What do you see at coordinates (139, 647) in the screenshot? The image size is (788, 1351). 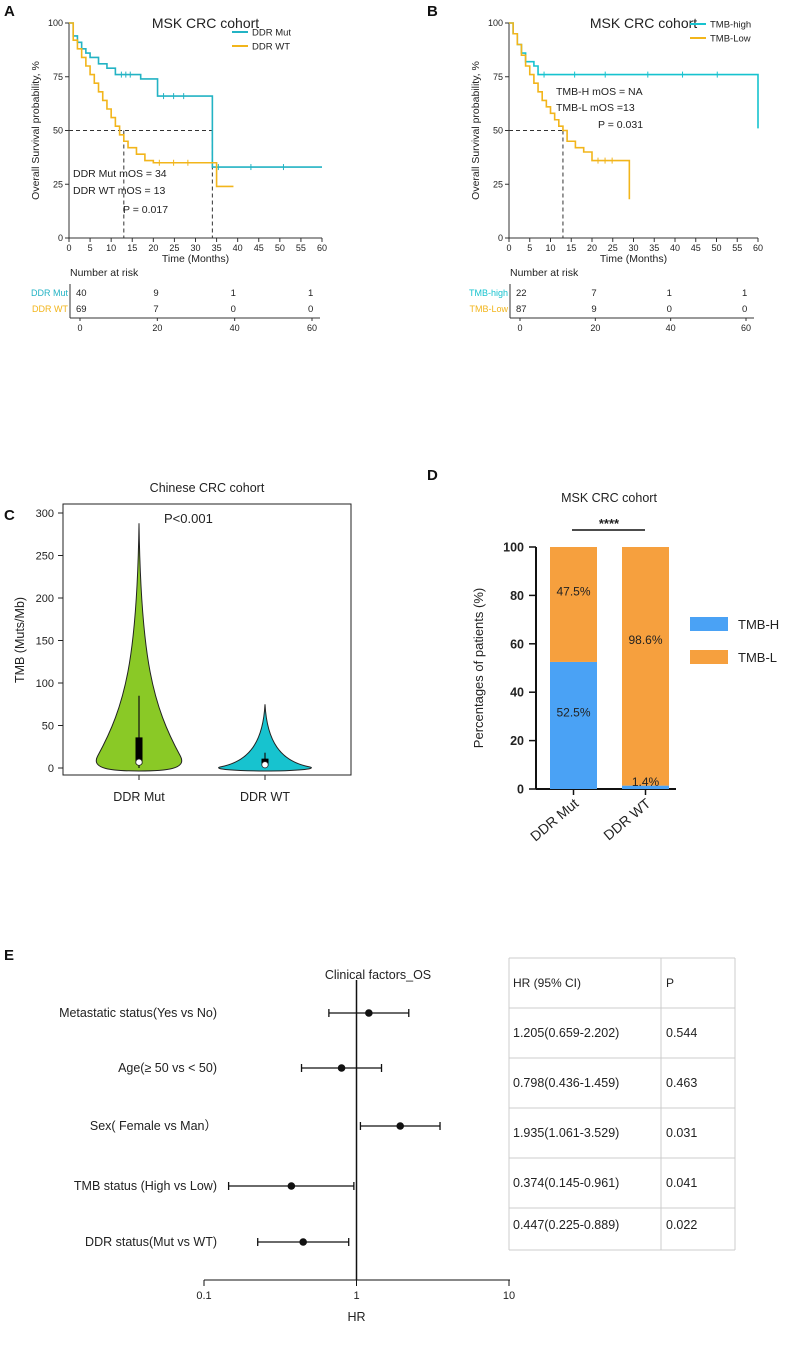 I see `violin-ddr-mut` at bounding box center [139, 647].